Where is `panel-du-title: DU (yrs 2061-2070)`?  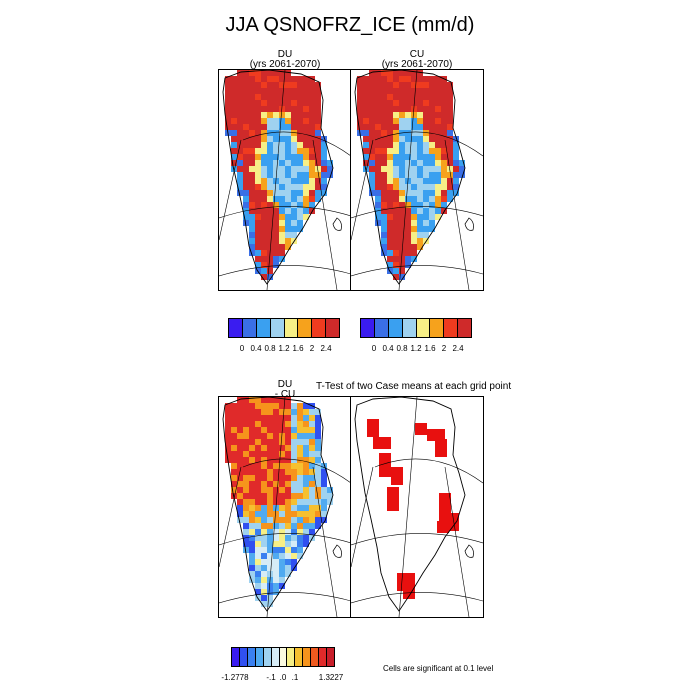 panel-du-title: DU (yrs 2061-2070) is located at coordinates (285, 60).